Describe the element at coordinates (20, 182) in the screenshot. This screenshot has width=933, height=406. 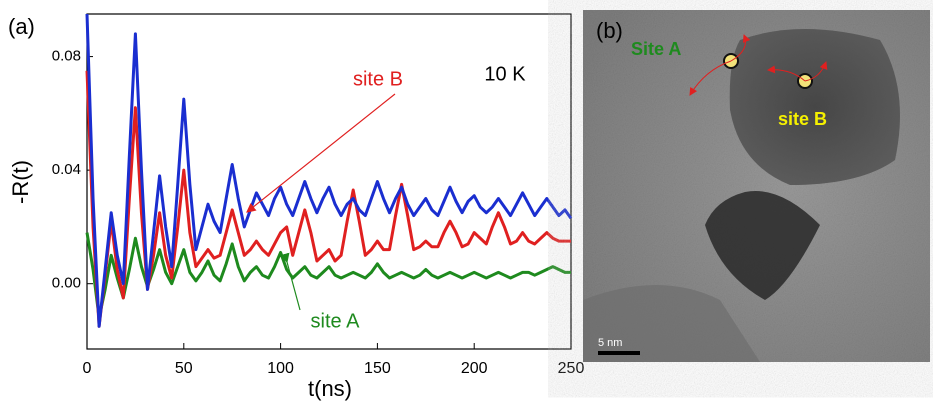
I see `y-axis-label: -R(t)` at that location.